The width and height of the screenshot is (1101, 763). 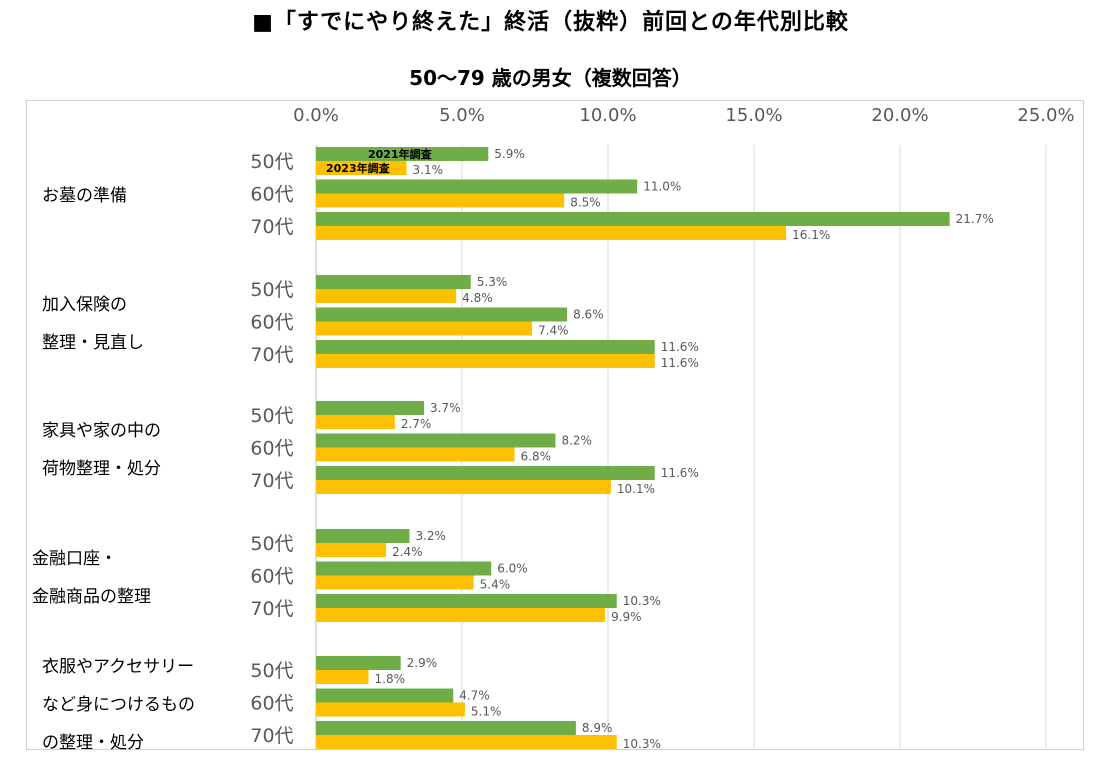 What do you see at coordinates (462, 115) in the screenshot?
I see `x-tick-label: 5.0%` at bounding box center [462, 115].